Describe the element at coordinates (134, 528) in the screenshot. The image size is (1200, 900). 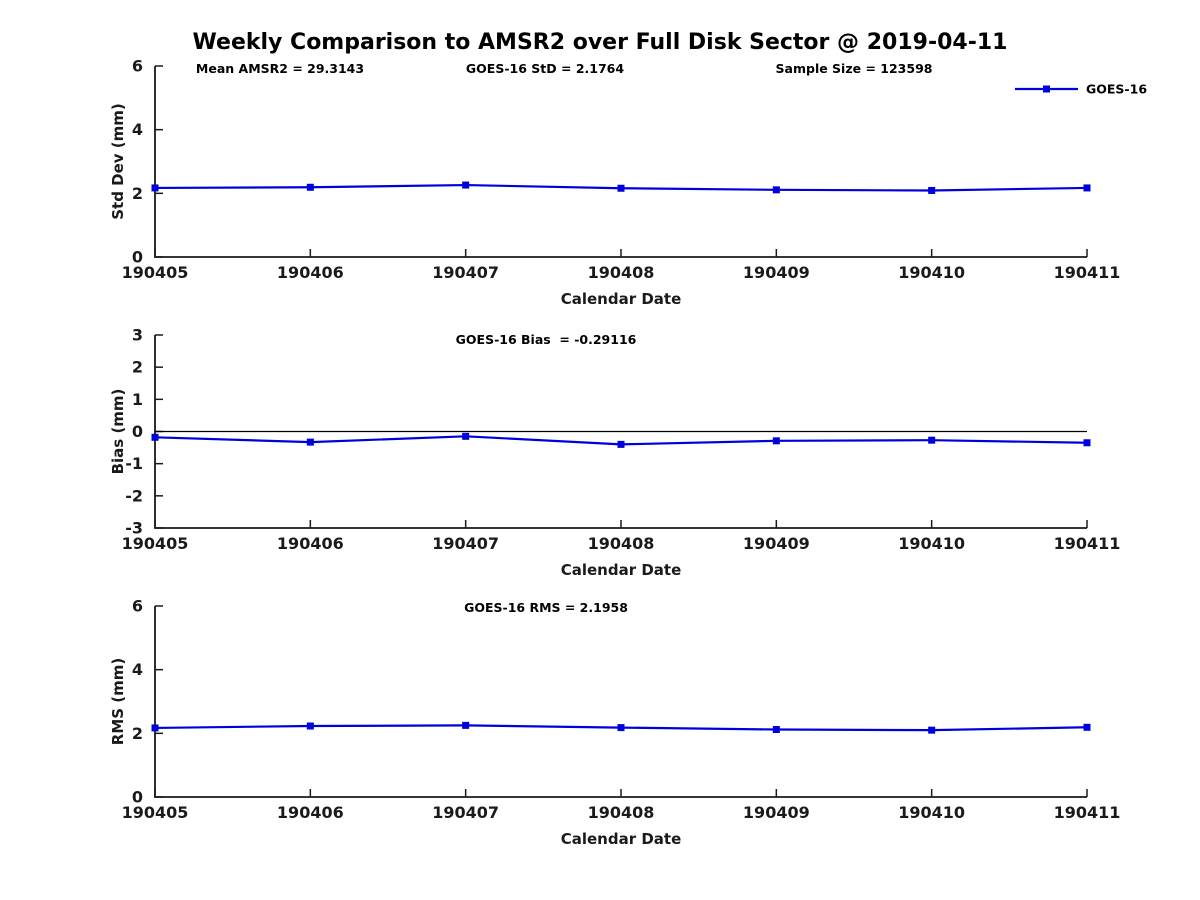
I see `y-tick-label: -3` at that location.